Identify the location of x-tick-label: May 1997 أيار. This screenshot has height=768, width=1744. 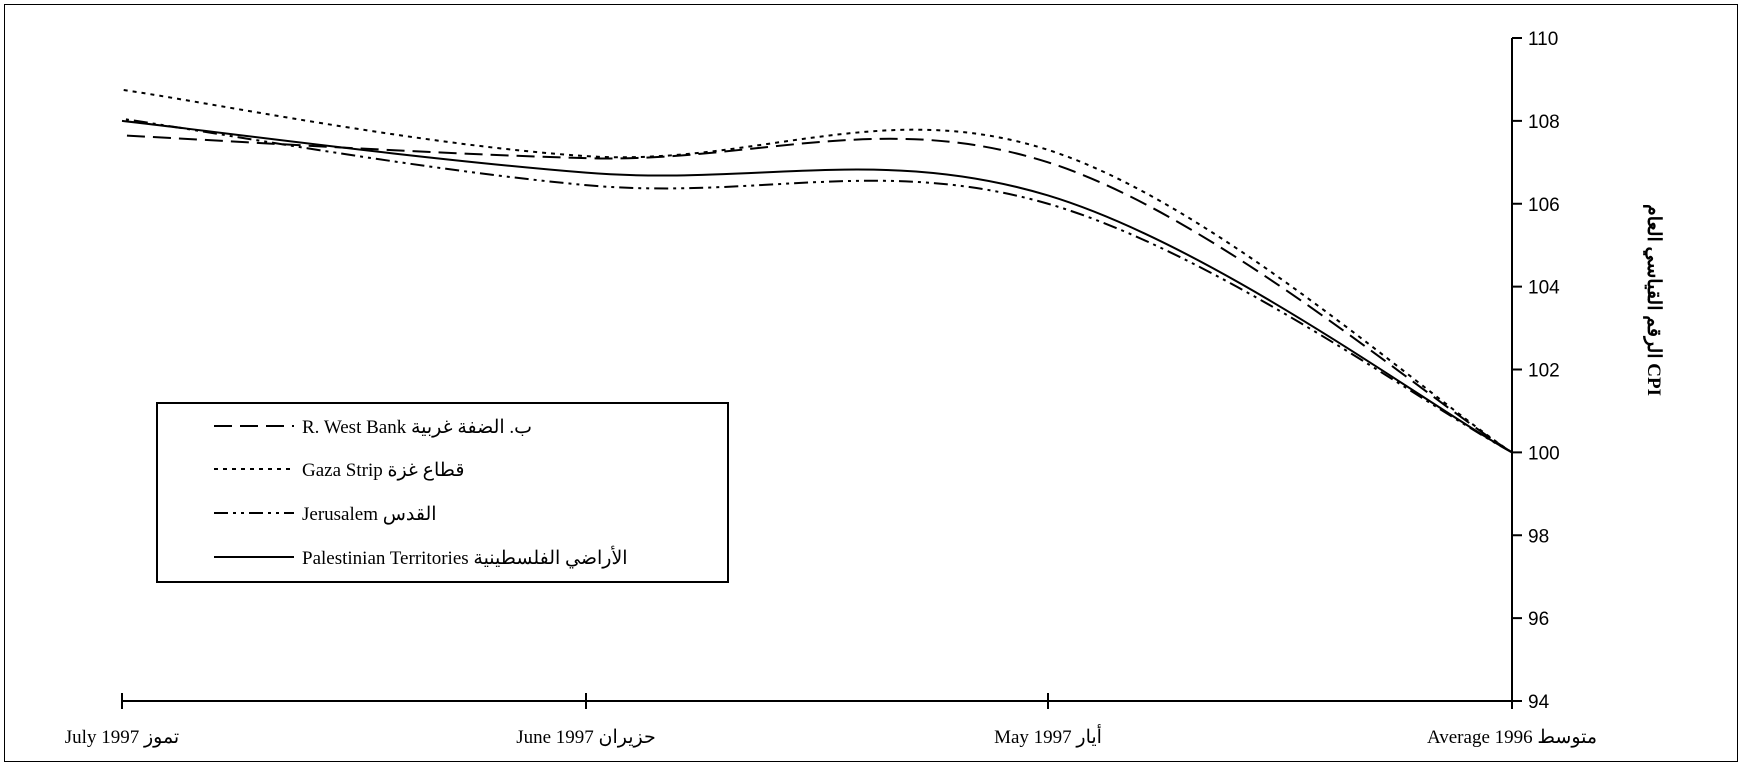
(1048, 735).